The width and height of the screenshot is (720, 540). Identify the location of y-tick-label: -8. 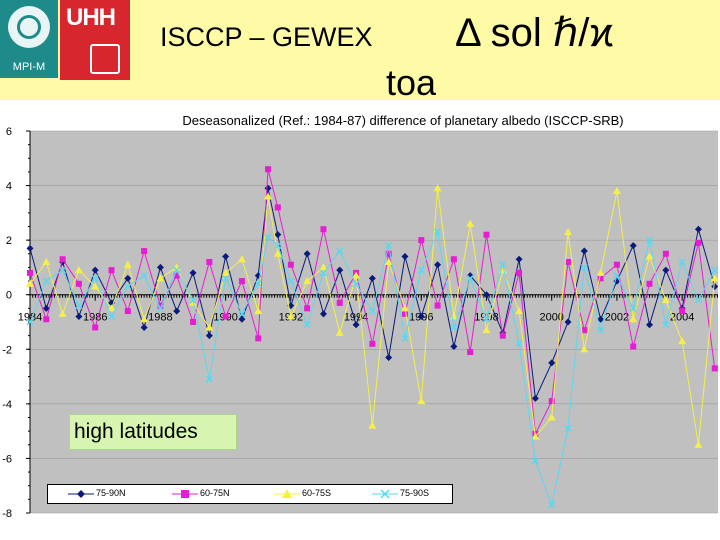
(7, 514).